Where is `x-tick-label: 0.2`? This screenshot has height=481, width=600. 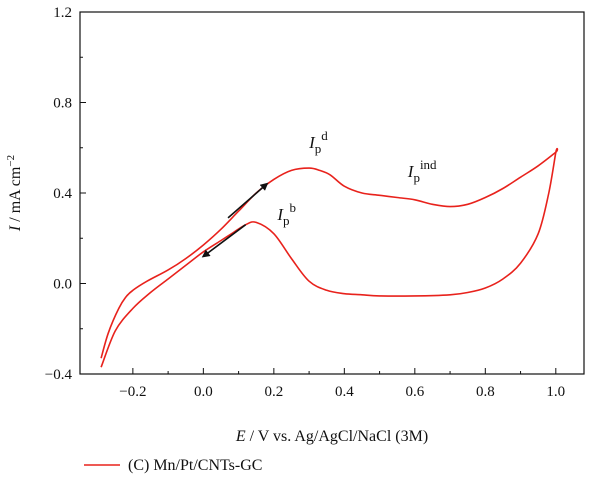
x-tick-label: 0.2 is located at coordinates (273, 392).